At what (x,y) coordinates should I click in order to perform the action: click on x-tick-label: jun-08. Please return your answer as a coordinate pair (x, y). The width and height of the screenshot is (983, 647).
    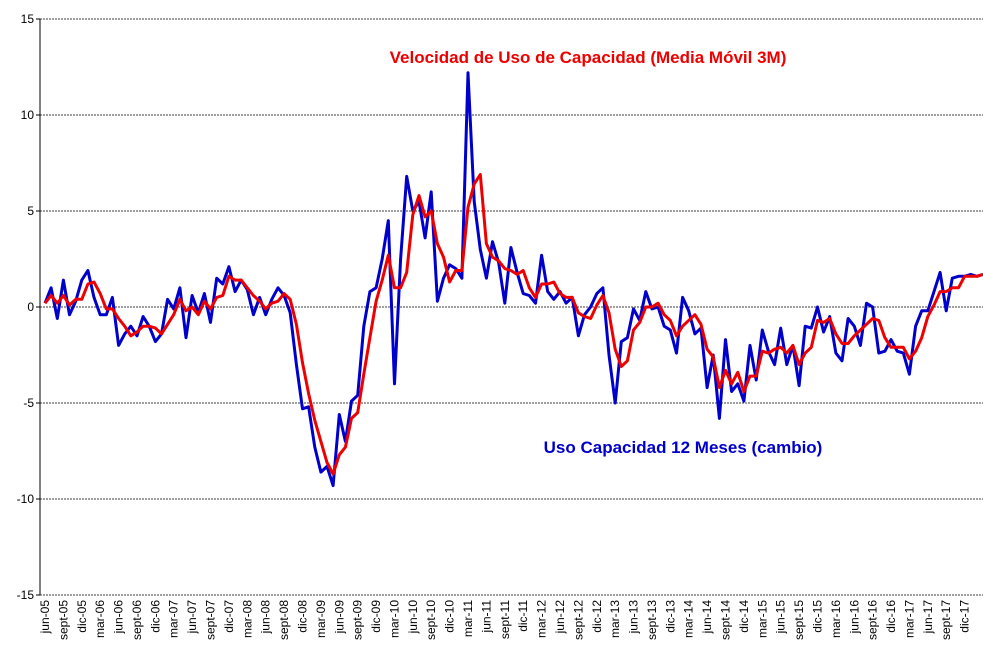
    Looking at the image, I should click on (266, 617).